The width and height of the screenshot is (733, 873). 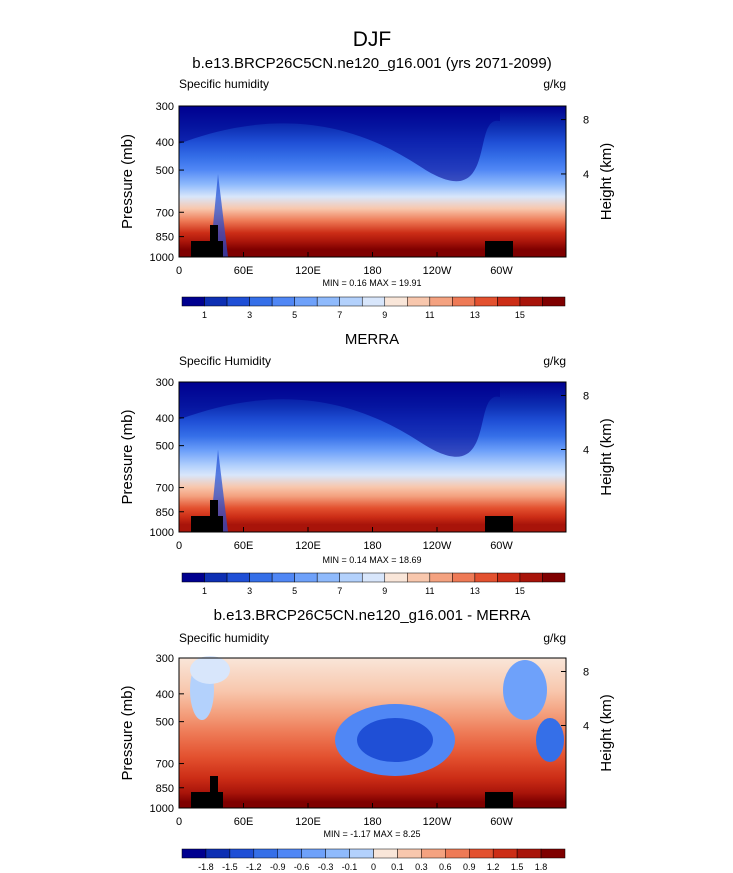 What do you see at coordinates (165, 723) in the screenshot?
I see `y-tick-label: 500` at bounding box center [165, 723].